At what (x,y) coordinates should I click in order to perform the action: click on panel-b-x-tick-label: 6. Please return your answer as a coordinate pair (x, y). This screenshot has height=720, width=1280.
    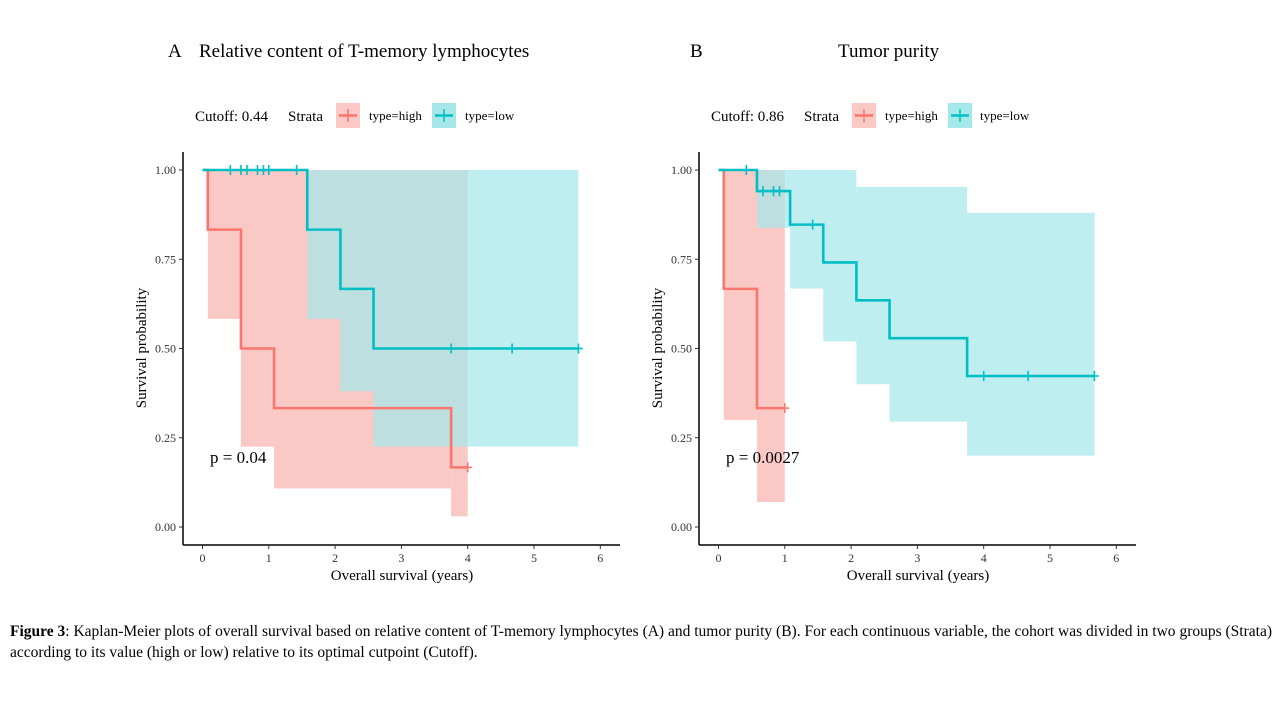
    Looking at the image, I should click on (1116, 558).